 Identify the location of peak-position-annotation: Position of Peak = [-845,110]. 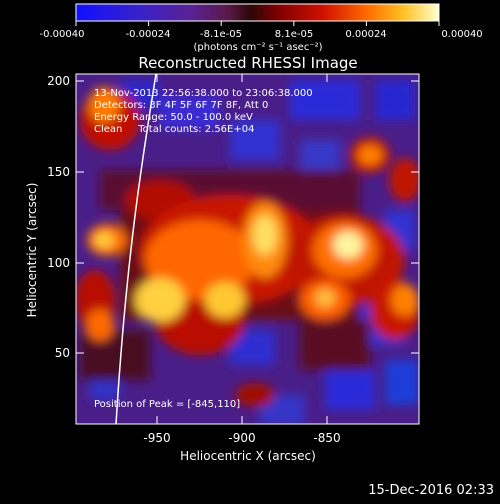
(167, 404).